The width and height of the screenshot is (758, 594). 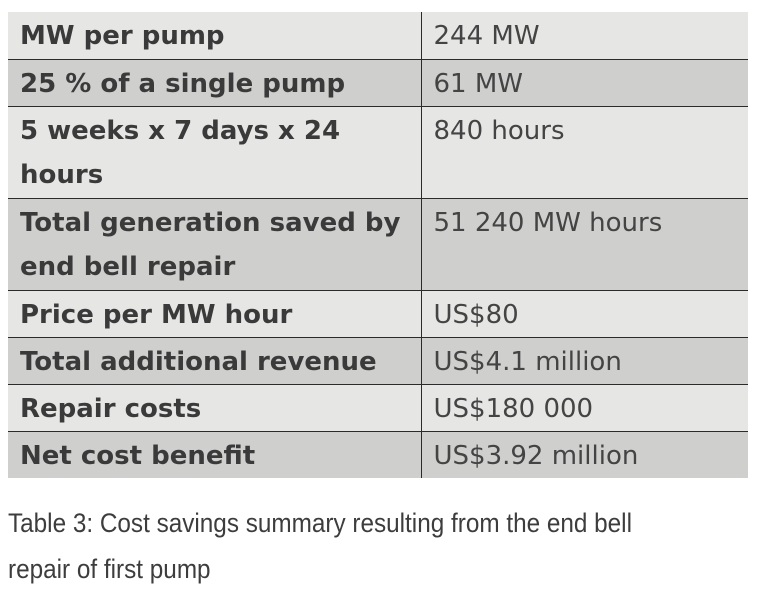 What do you see at coordinates (215, 454) in the screenshot?
I see `row-label: Net cost benefit` at bounding box center [215, 454].